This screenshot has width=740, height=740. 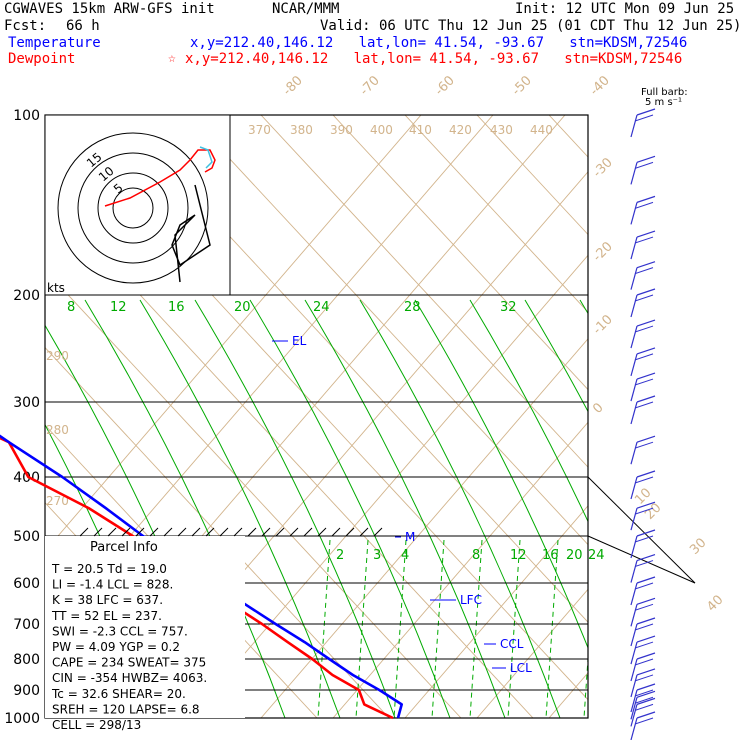 I want to click on theta-label: 370, so click(x=259, y=130).